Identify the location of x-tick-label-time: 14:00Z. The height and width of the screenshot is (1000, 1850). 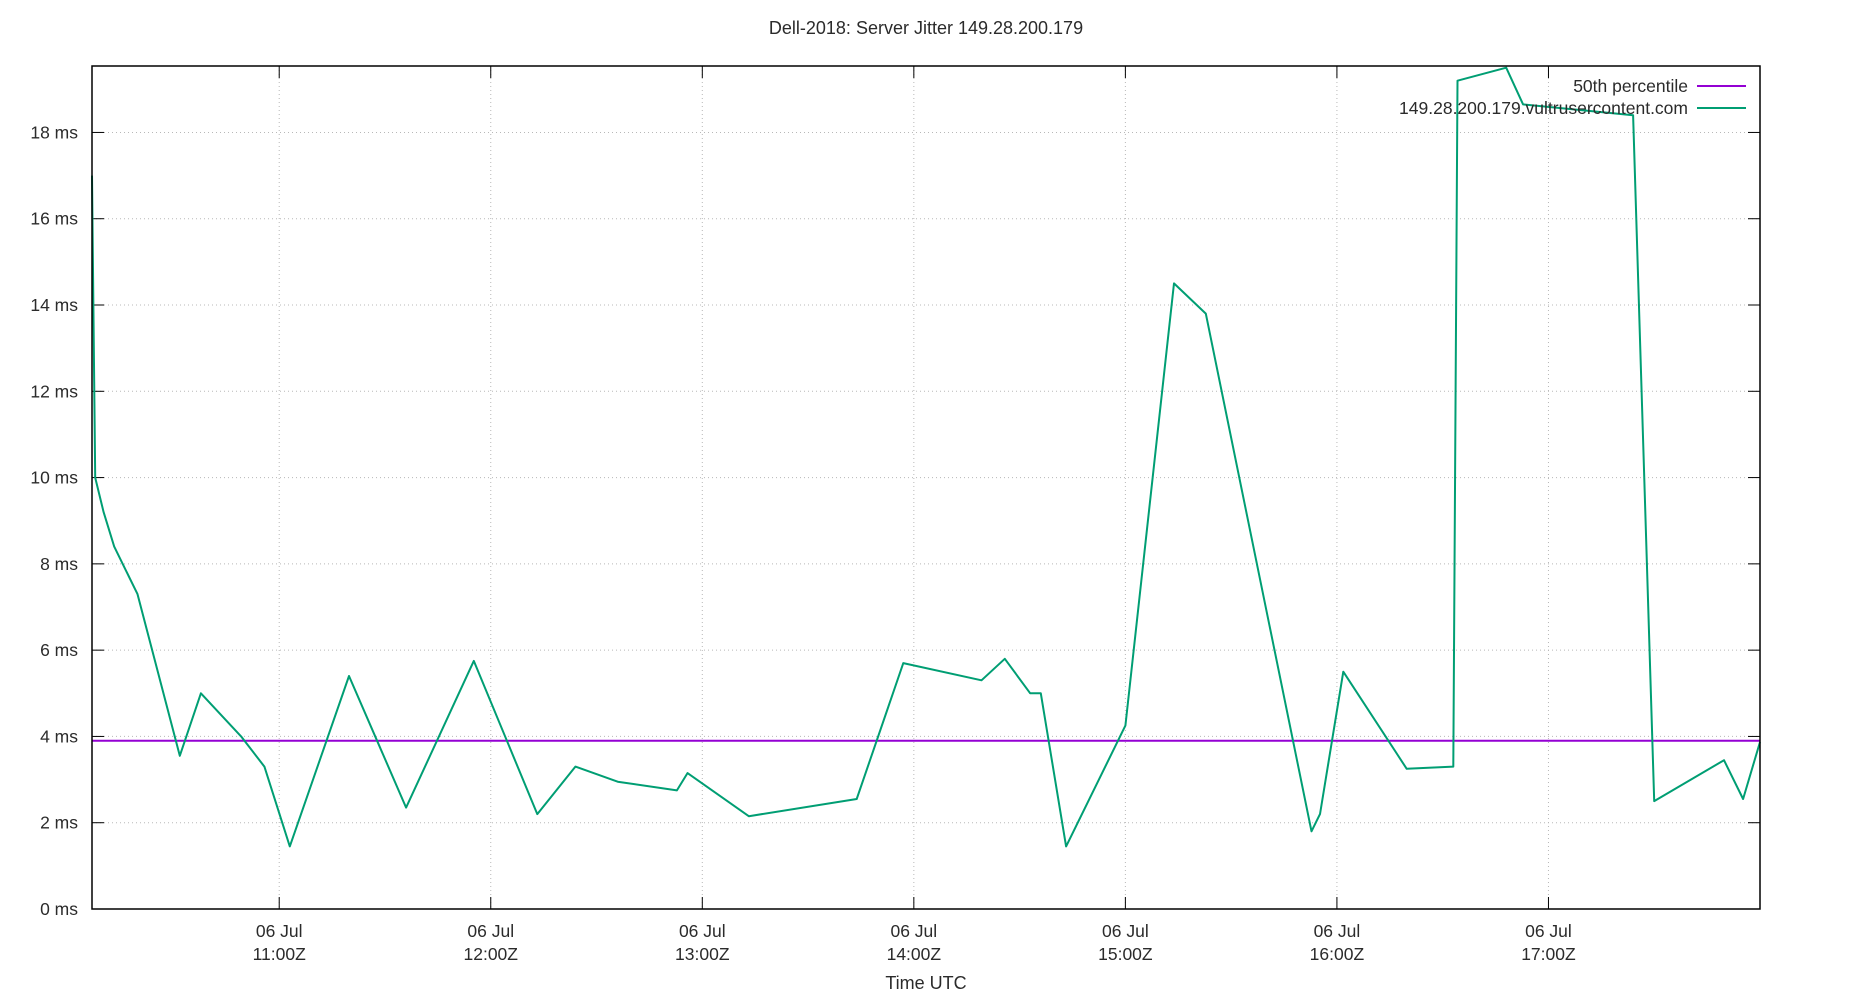
(914, 954).